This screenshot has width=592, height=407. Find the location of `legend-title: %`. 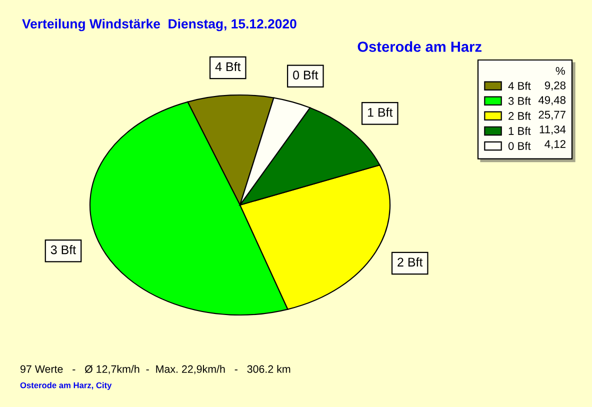

legend-title: % is located at coordinates (560, 71).